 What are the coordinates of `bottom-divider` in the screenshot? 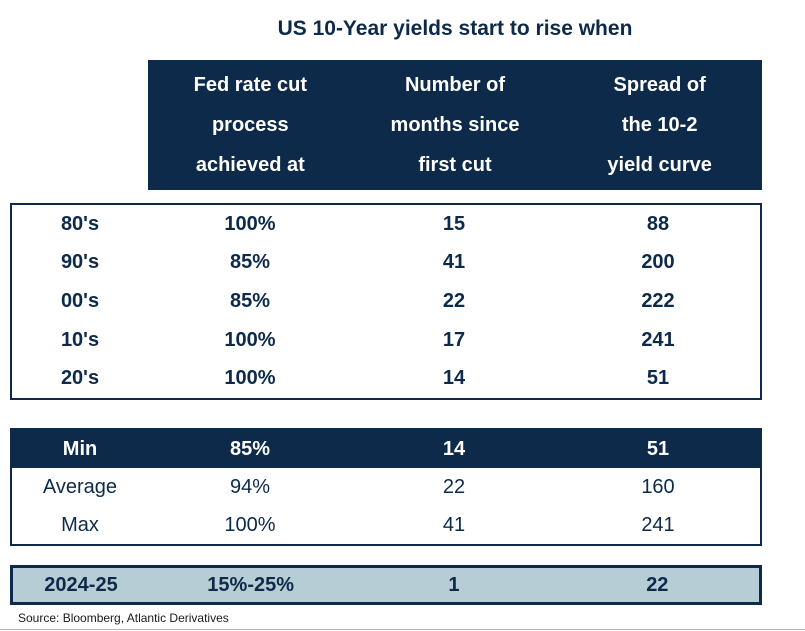 It's located at (402, 629).